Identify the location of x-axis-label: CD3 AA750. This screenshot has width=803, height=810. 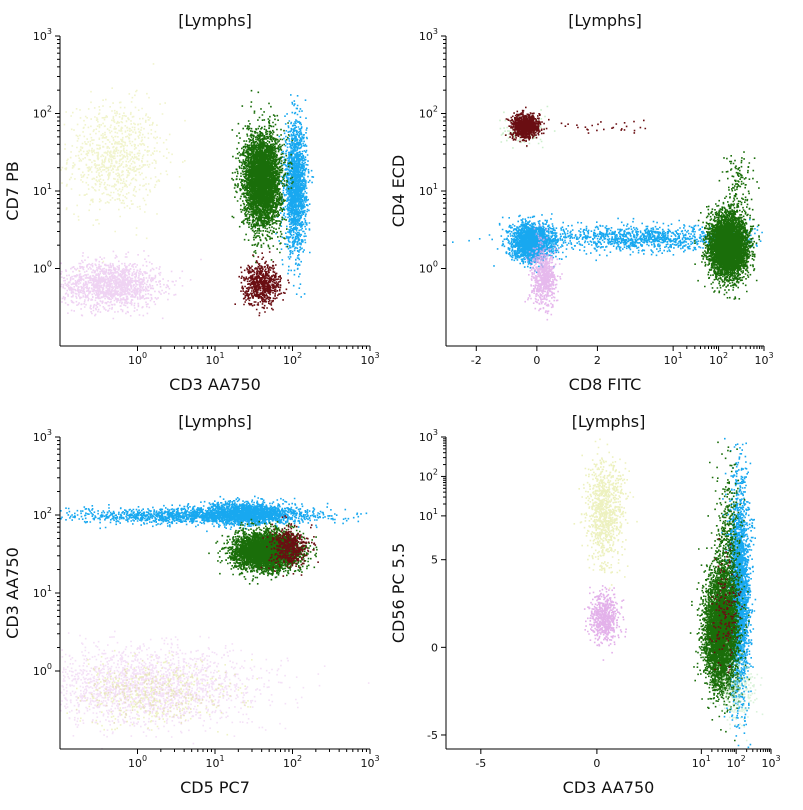
(215, 384).